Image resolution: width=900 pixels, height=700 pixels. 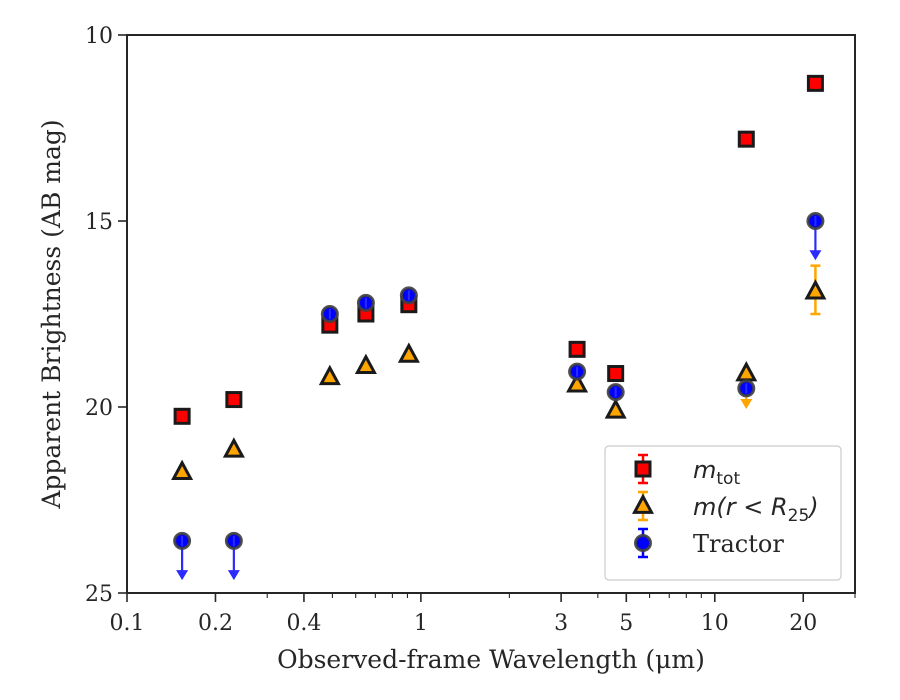 What do you see at coordinates (746, 404) in the screenshot?
I see `point-triangle-upper-limit-arrow-head` at bounding box center [746, 404].